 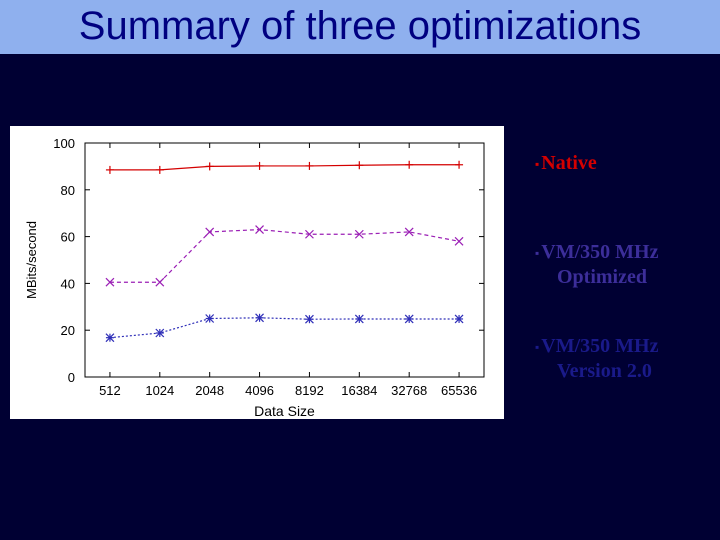 What do you see at coordinates (459, 390) in the screenshot?
I see `x-tick-label: 65536` at bounding box center [459, 390].